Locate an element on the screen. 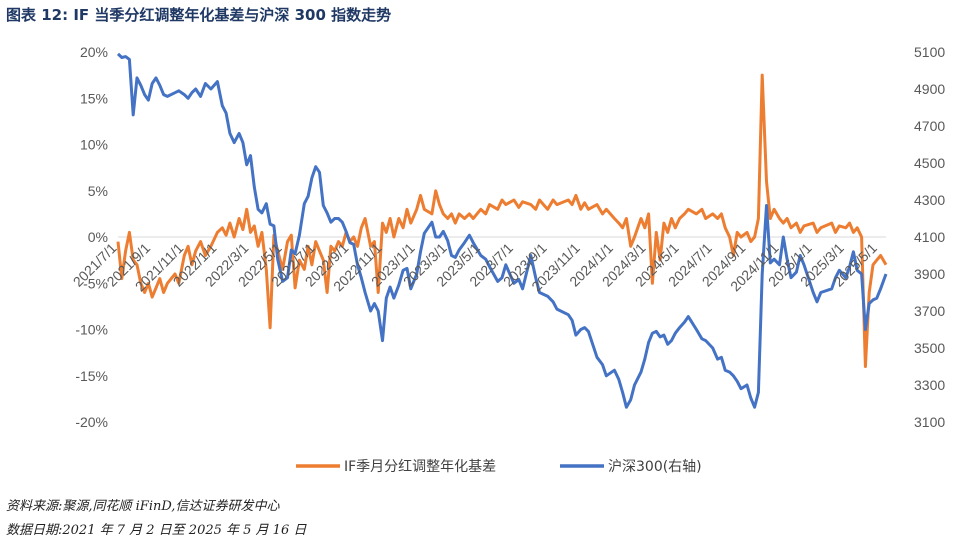 The width and height of the screenshot is (961, 546). left-tick-label: -5% is located at coordinates (95, 283).